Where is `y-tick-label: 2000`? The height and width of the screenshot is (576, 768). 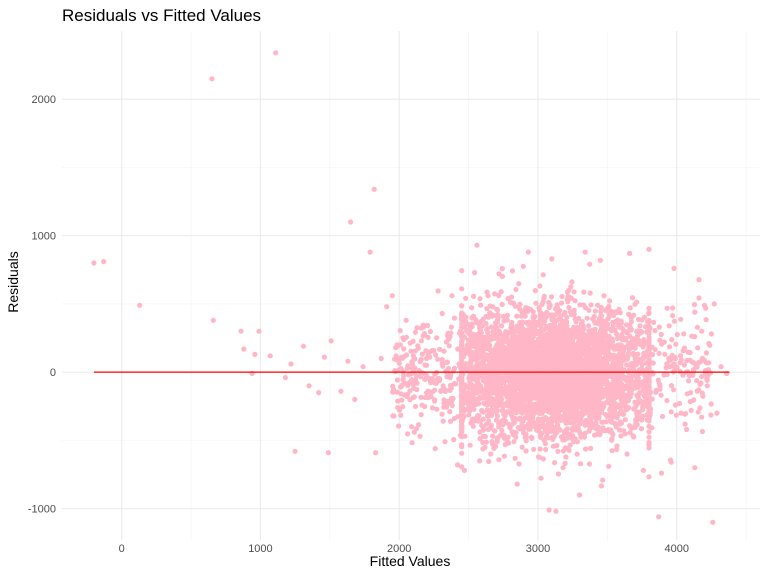 y-tick-label: 2000 is located at coordinates (44, 100).